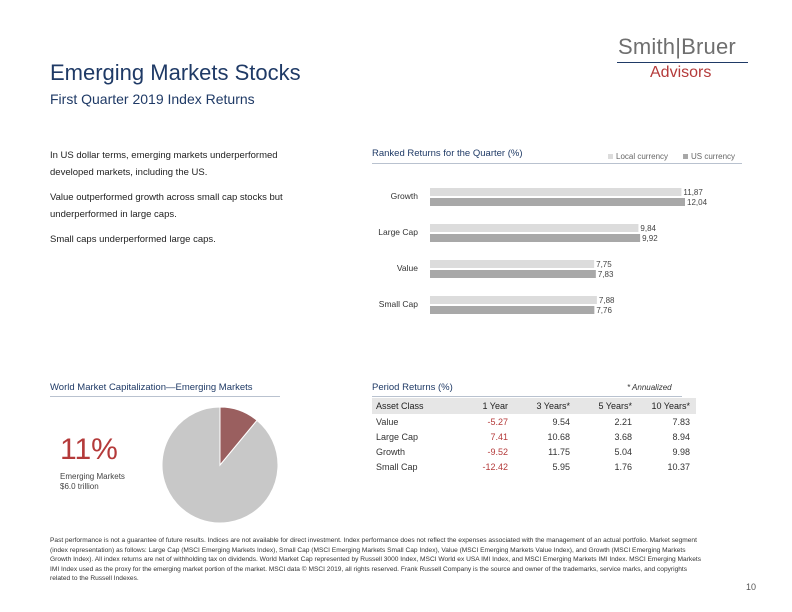 The image size is (792, 612). What do you see at coordinates (495, 406) in the screenshot?
I see `column-header: 1 Year` at bounding box center [495, 406].